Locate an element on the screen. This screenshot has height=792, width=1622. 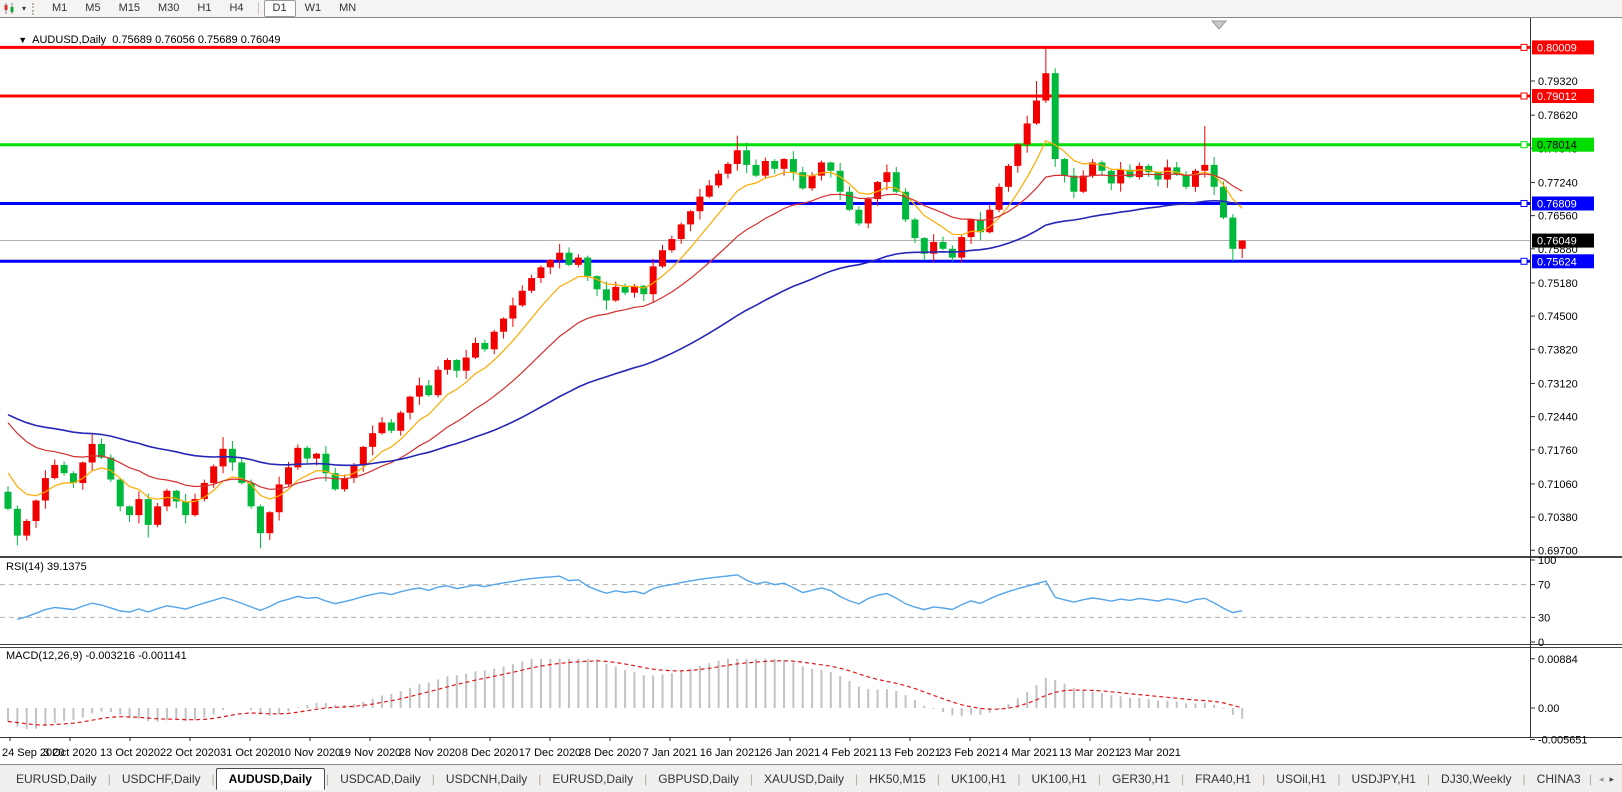
timeframe-button-MN: MN is located at coordinates (348, 8).